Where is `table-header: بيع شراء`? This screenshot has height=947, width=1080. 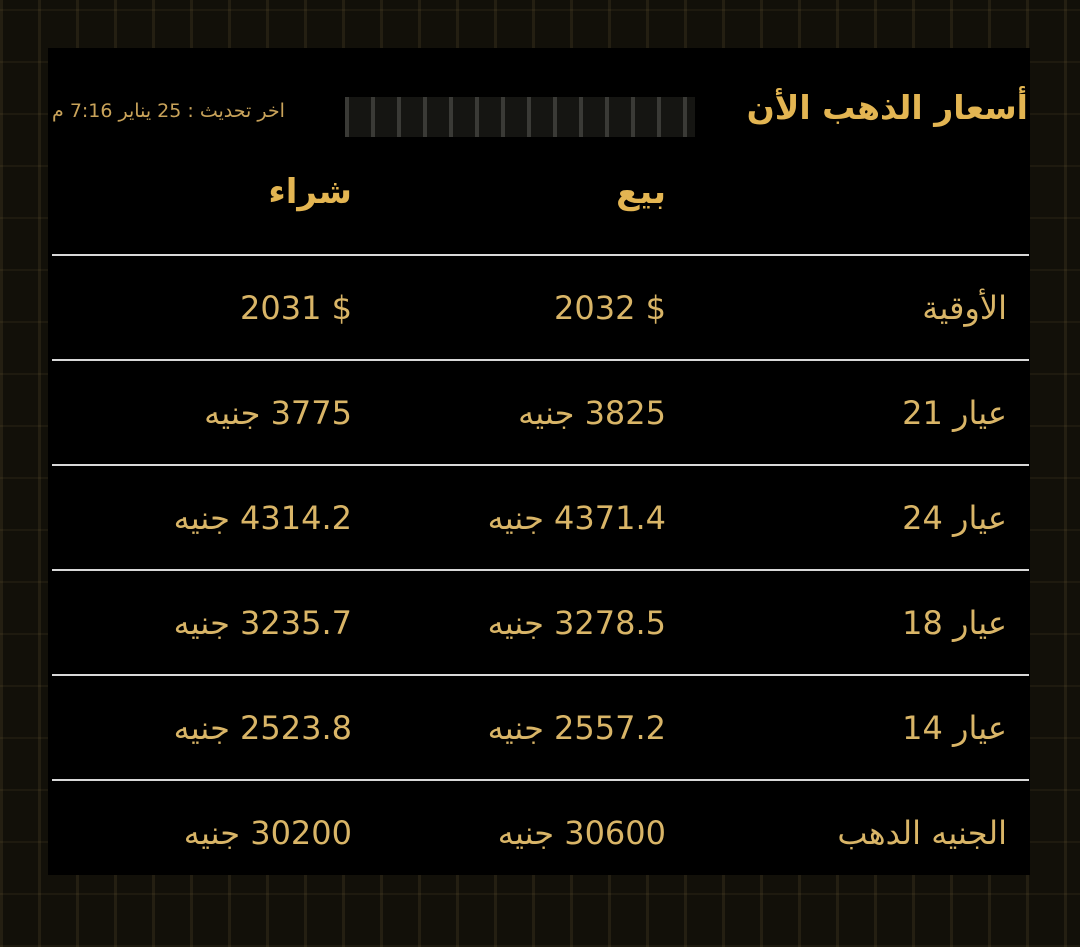
table-header: بيع شراء is located at coordinates (540, 196).